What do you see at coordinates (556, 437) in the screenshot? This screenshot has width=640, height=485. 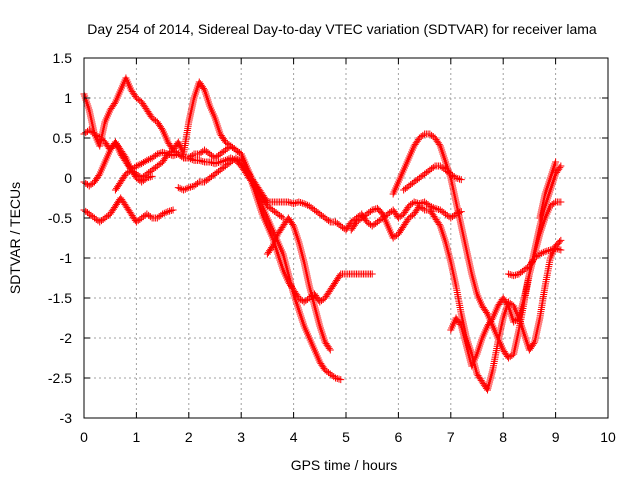 I see `x-tick-label: 9` at bounding box center [556, 437].